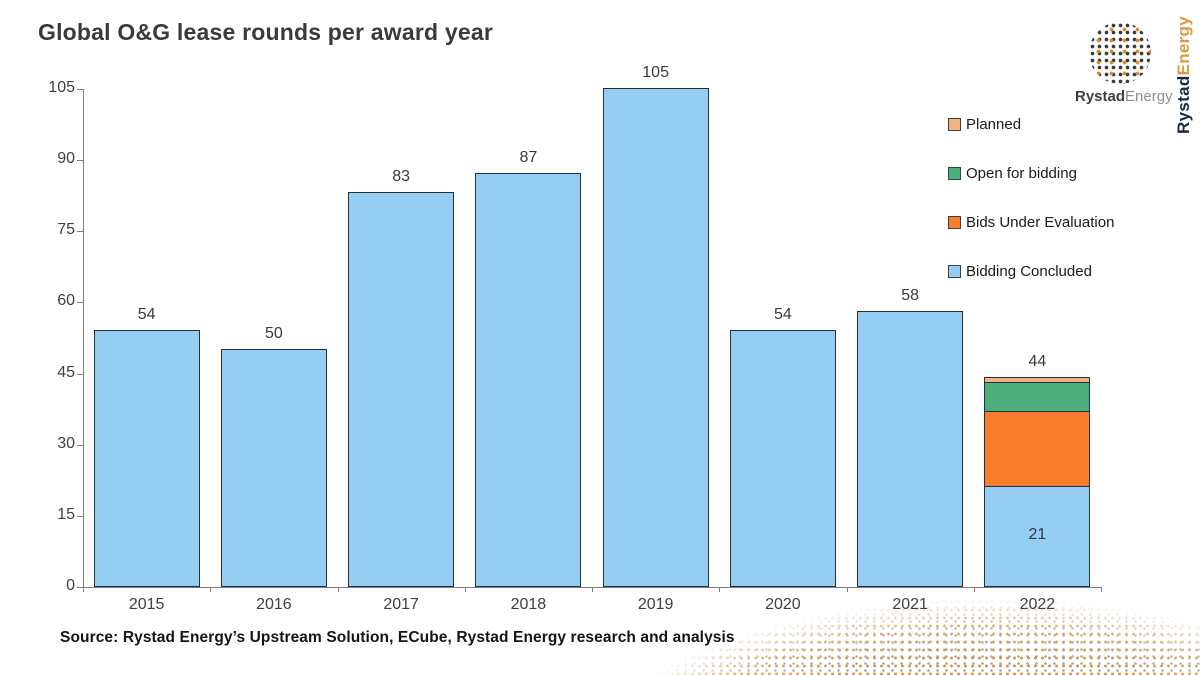  Describe the element at coordinates (61, 87) in the screenshot. I see `y-axis-tick-label: 105` at that location.